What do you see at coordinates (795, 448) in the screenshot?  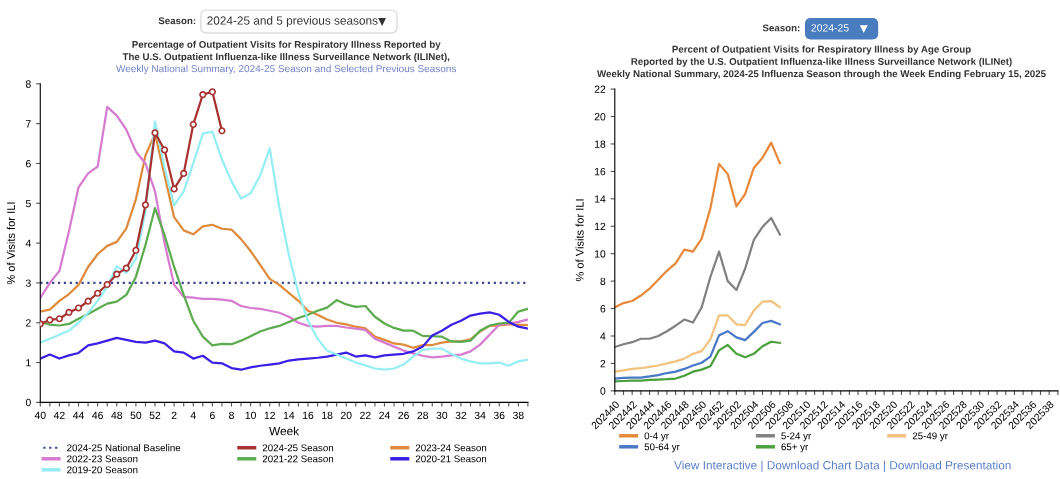 I see `legend-label: 65+ yr` at bounding box center [795, 448].